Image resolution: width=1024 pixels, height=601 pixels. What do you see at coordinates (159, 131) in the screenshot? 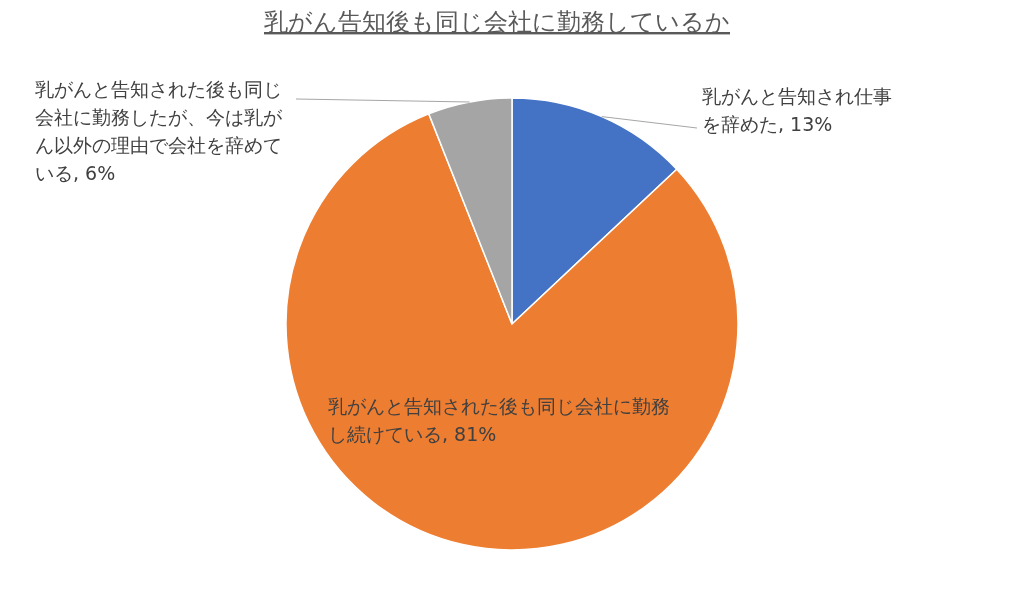
I see `slice-label: 乳がんと告知された後も同じ会社に勤務したが、今は乳がん以外の理由で会社を辞めている, 6%` at bounding box center [159, 131].